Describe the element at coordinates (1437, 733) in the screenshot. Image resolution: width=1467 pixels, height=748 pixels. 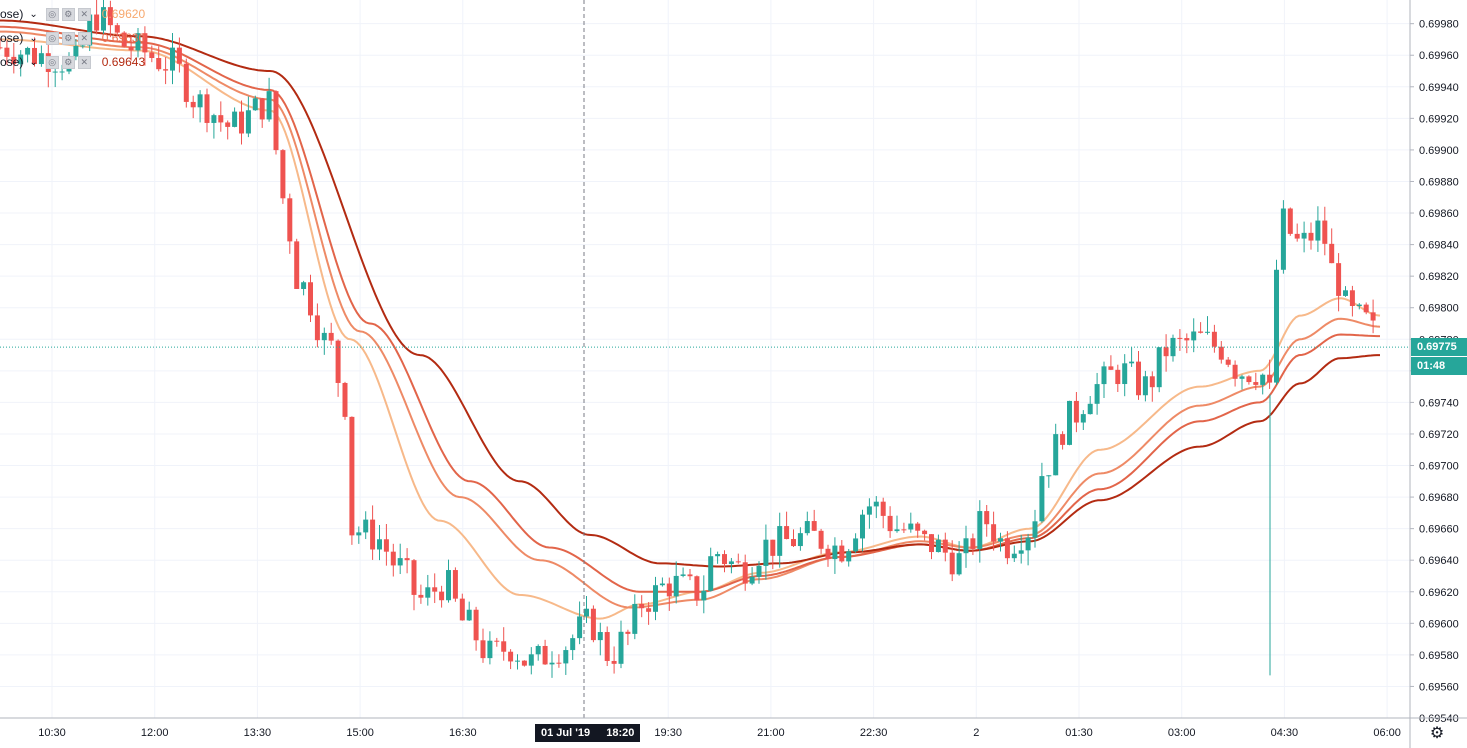
I see `settings-gear-icon: ⚙` at that location.